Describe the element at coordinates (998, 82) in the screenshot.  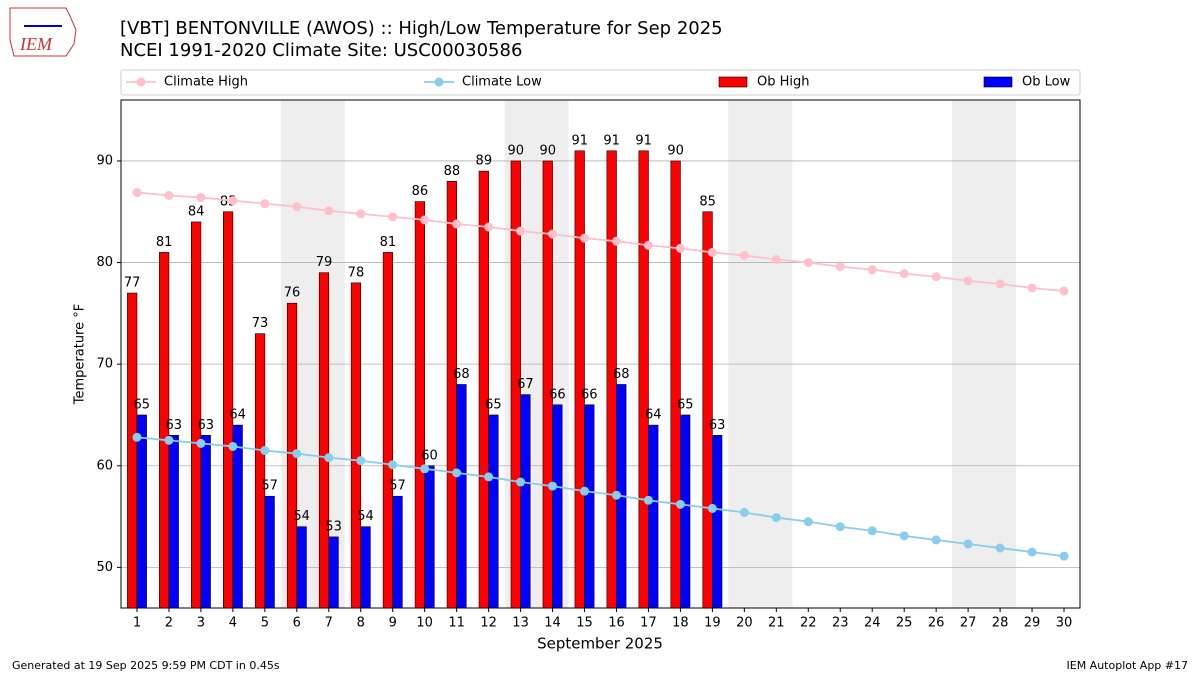
I see `legend-swatch` at that location.